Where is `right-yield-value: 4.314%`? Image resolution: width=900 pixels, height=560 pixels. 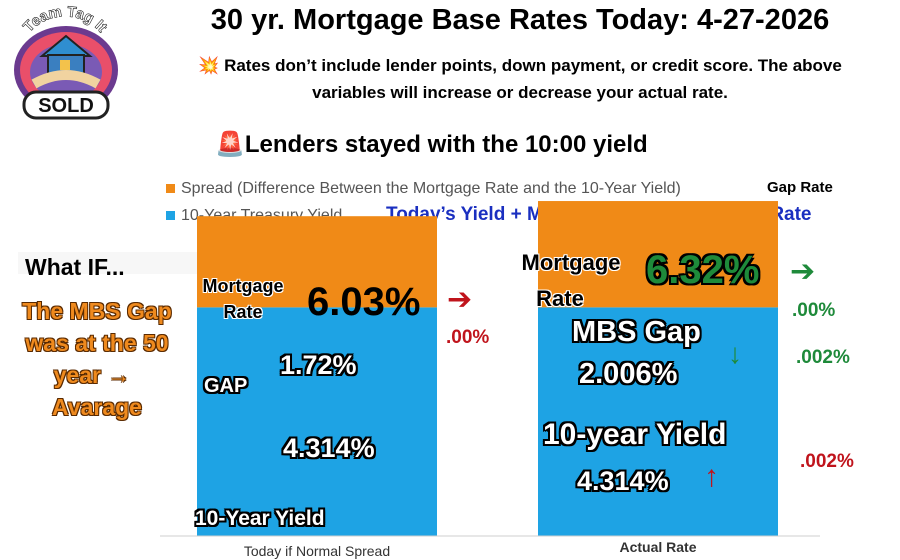
right-yield-value: 4.314% is located at coordinates (623, 481).